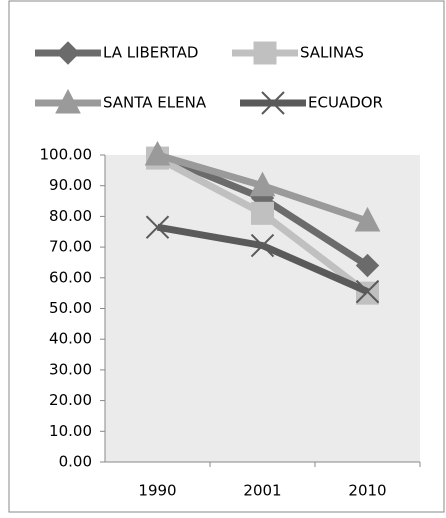 The image size is (446, 518). I want to click on y-tick-label: 60.00, so click(70, 277).